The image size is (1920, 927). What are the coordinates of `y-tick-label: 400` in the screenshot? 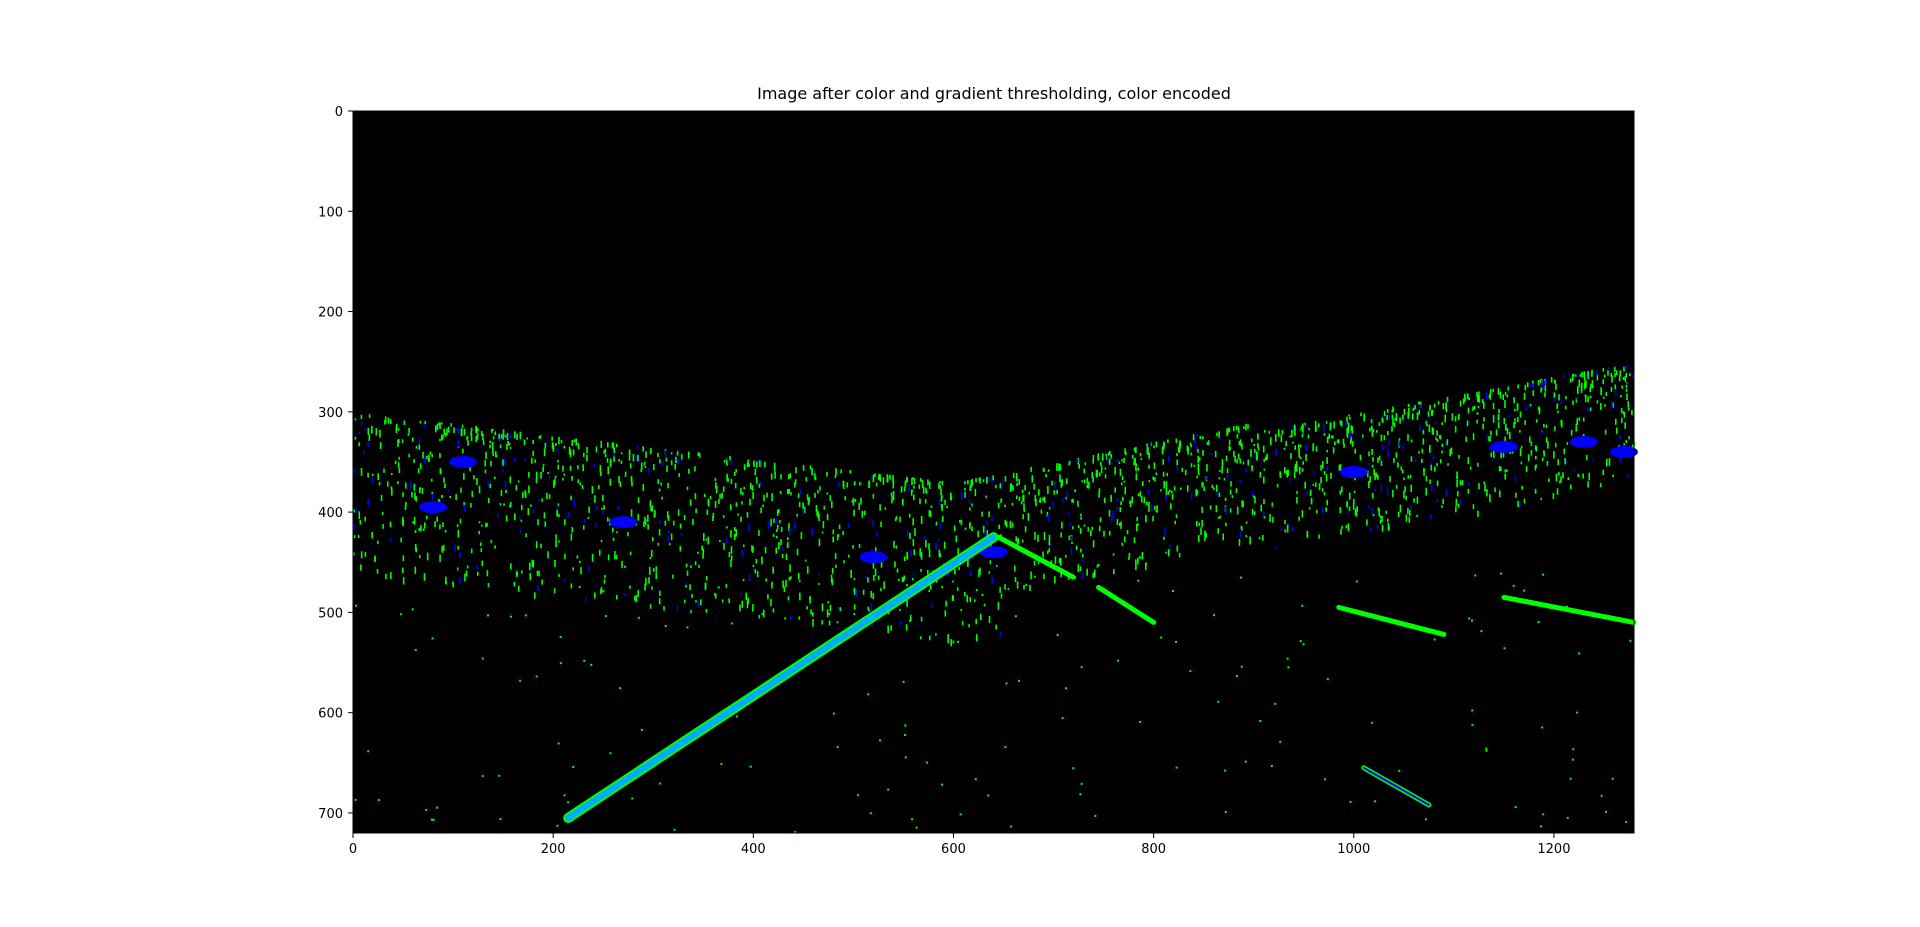 It's located at (330, 513).